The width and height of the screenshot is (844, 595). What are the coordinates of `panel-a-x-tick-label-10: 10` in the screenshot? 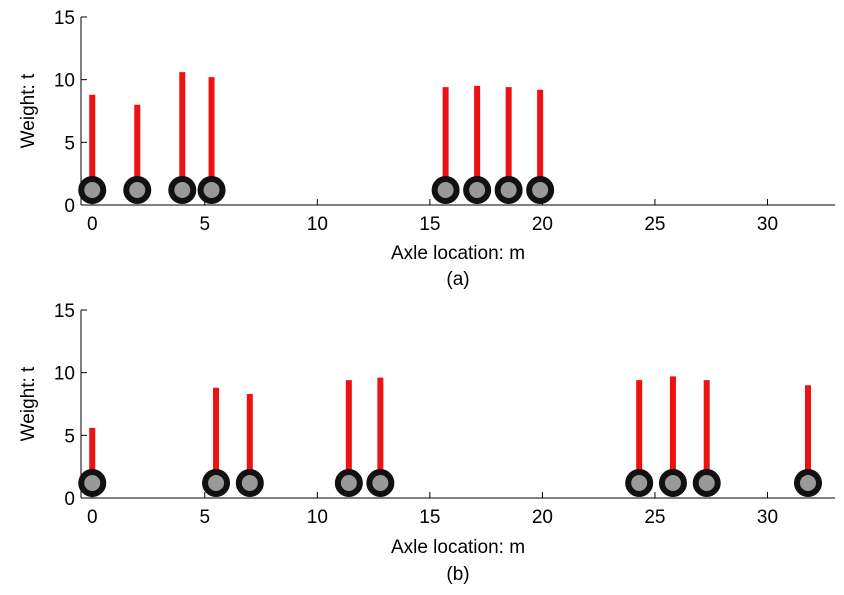 It's located at (317, 224).